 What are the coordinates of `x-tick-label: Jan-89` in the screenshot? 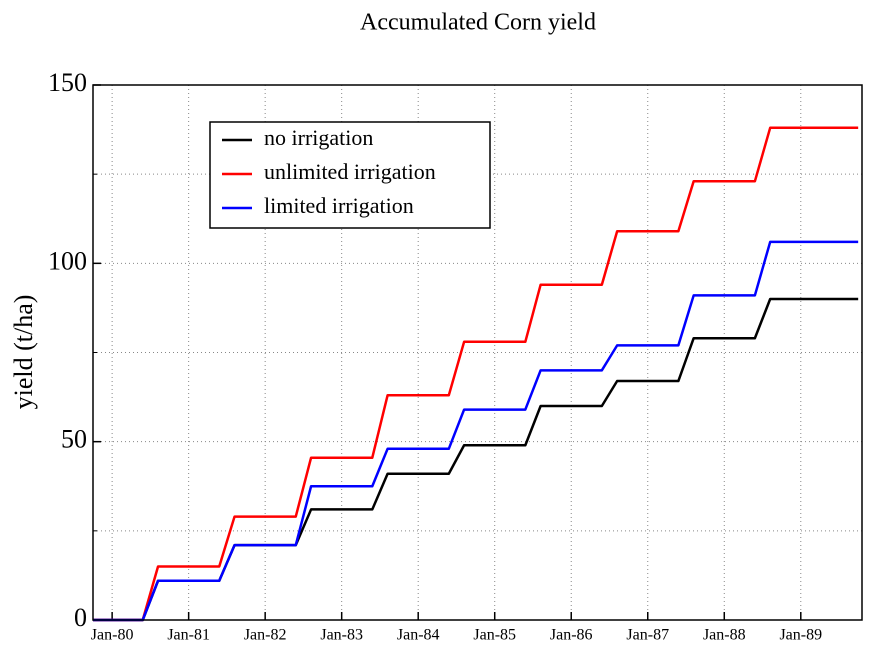 It's located at (800, 635).